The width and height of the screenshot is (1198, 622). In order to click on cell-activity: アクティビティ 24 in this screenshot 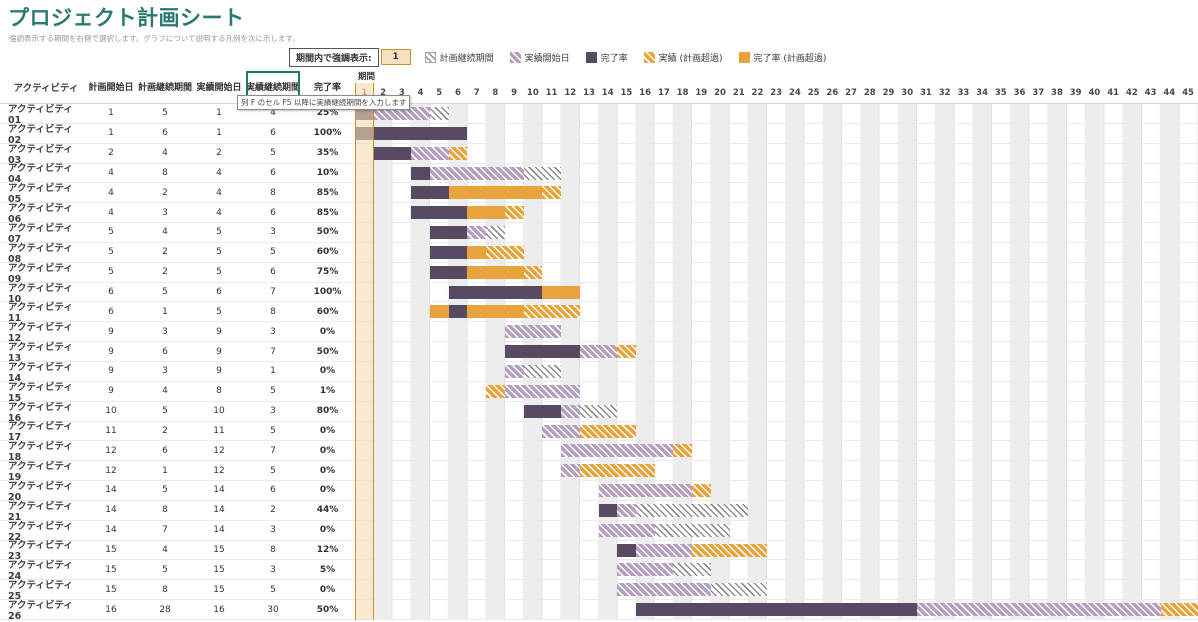, I will do `click(40, 571)`.